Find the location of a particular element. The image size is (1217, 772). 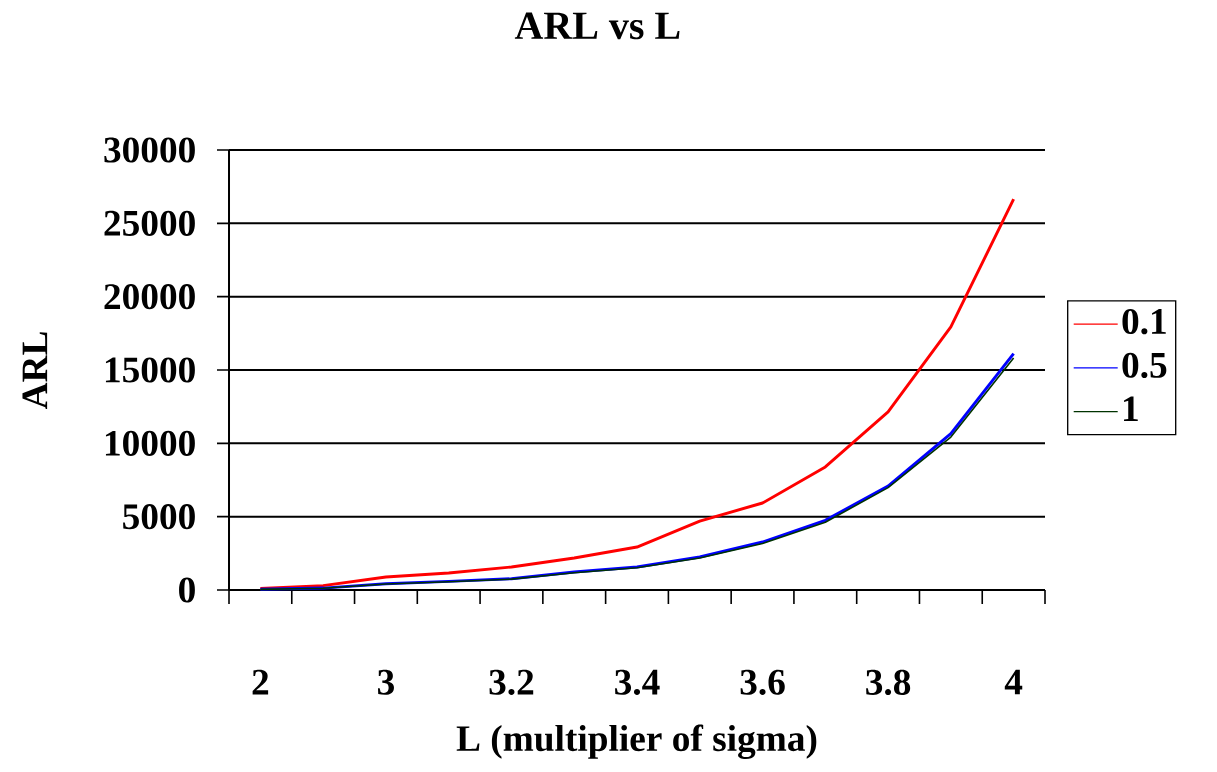

y-tick-label: 25000 is located at coordinates (149, 223).